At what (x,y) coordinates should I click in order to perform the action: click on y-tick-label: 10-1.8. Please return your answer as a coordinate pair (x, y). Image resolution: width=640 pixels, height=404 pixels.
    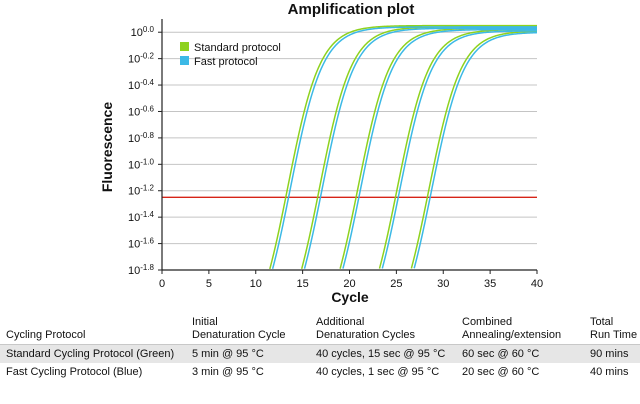
    Looking at the image, I should click on (141, 270).